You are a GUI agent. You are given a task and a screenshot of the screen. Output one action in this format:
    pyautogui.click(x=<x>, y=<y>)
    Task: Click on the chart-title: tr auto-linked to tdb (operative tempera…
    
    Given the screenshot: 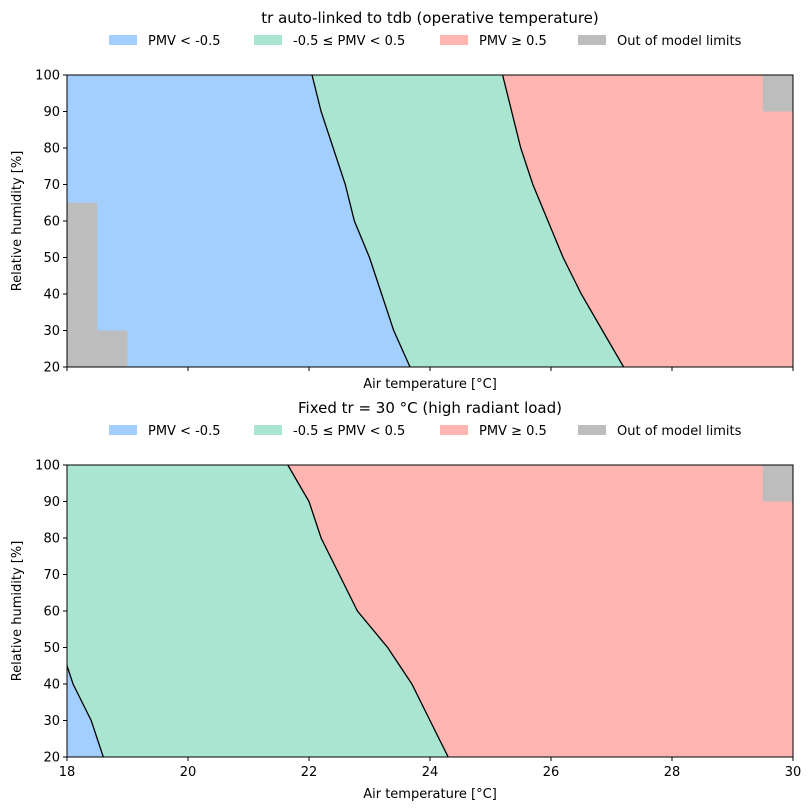 What is the action you would take?
    pyautogui.click(x=430, y=18)
    